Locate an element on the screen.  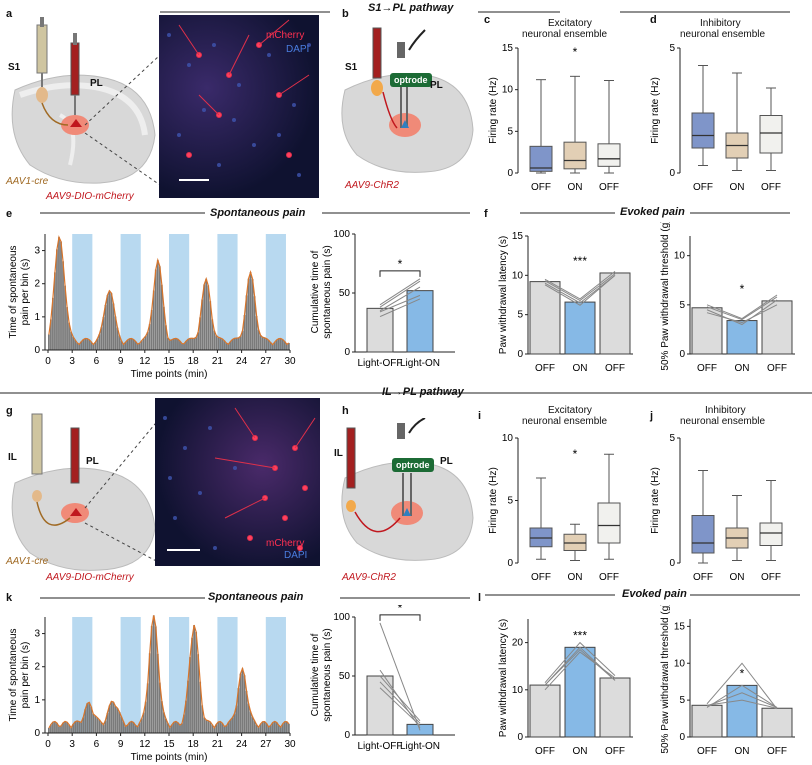
c-y-tick-label: 15 is located at coordinates (508, 48).